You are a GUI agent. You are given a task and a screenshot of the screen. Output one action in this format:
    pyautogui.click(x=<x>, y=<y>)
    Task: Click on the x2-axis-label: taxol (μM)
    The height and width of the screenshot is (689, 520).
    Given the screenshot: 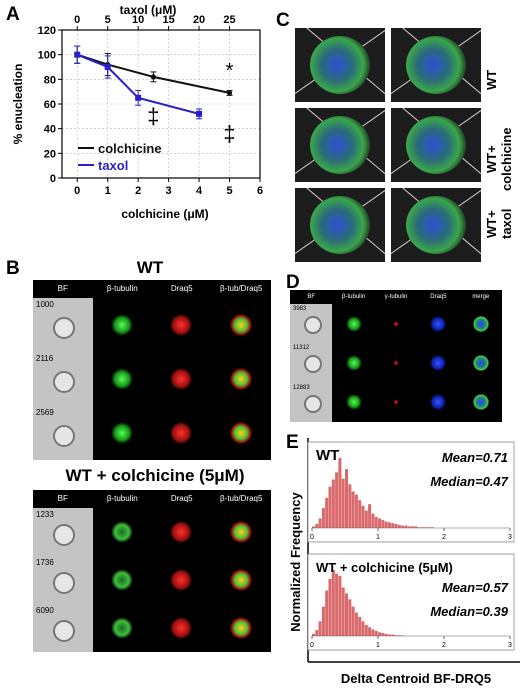 What is the action you would take?
    pyautogui.click(x=148, y=10)
    